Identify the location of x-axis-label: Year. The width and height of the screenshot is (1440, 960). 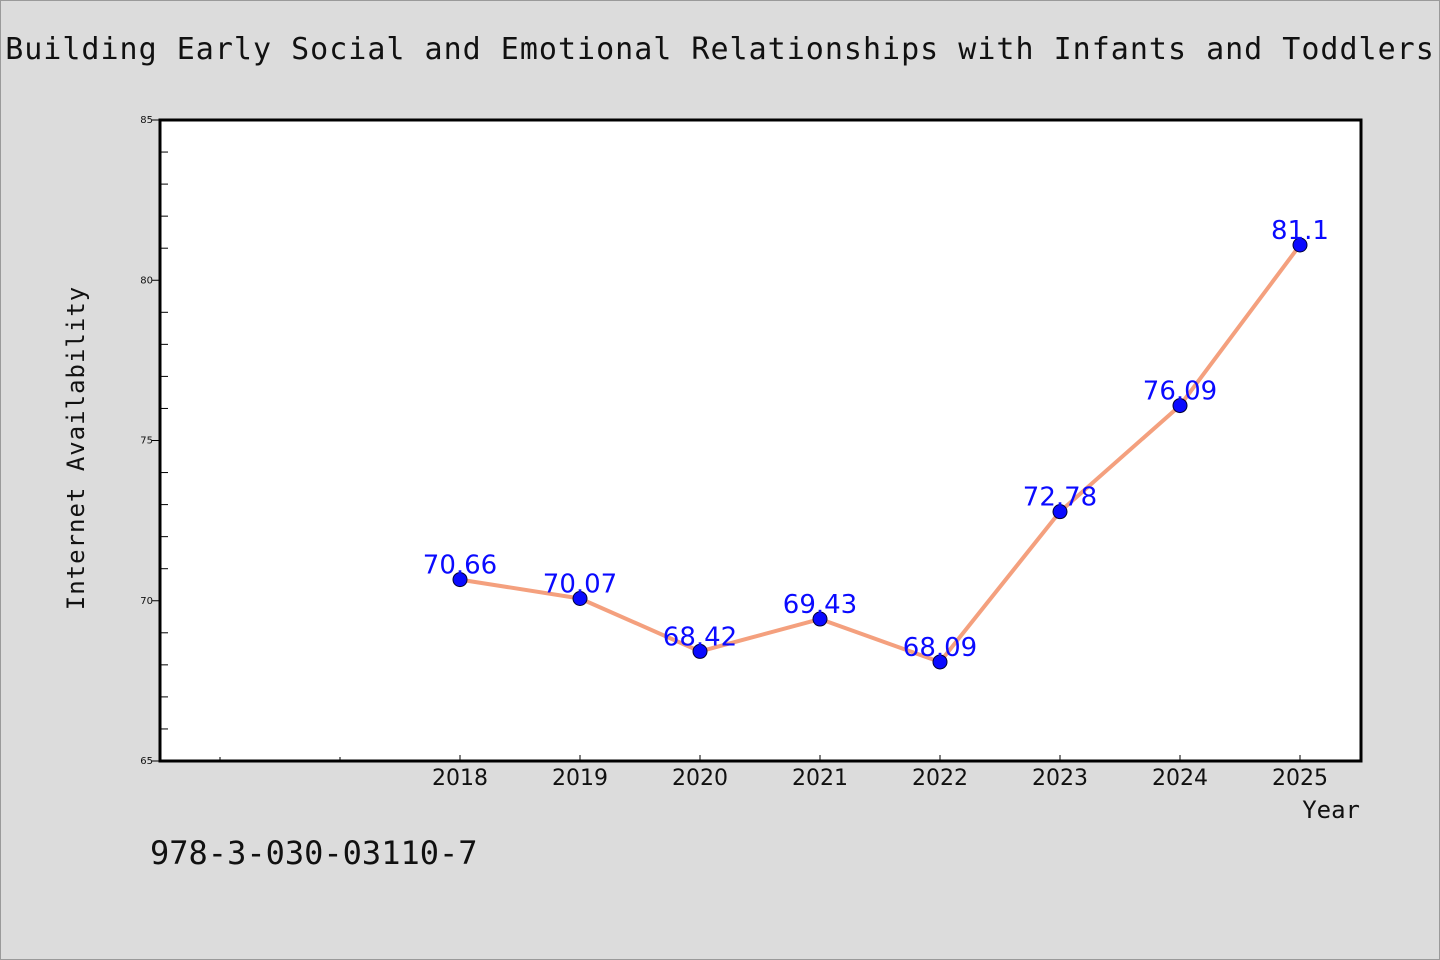
(1331, 810).